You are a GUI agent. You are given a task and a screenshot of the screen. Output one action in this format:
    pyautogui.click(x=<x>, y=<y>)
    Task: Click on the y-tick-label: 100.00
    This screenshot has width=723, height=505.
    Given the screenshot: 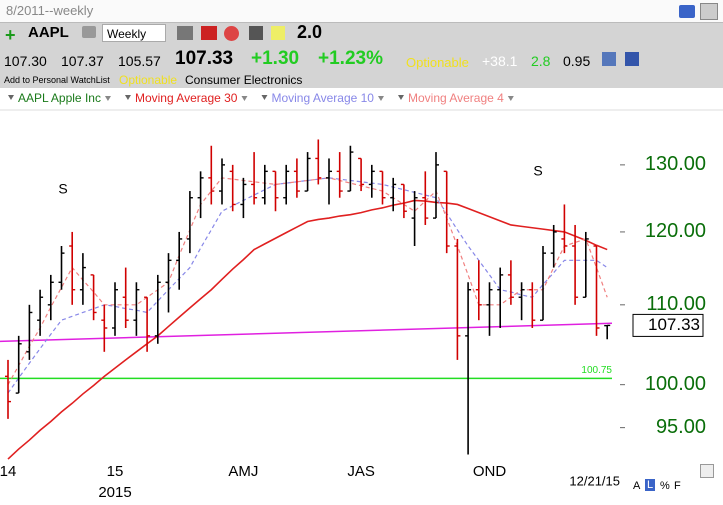 What is the action you would take?
    pyautogui.click(x=675, y=384)
    